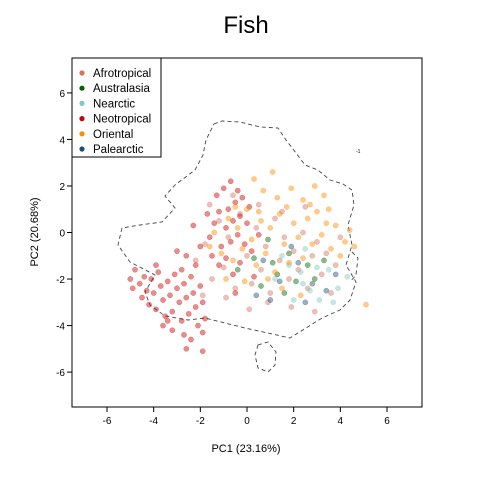 The height and width of the screenshot is (480, 480). I want to click on x-axis-label: PC1 (23.16%), so click(245, 449).